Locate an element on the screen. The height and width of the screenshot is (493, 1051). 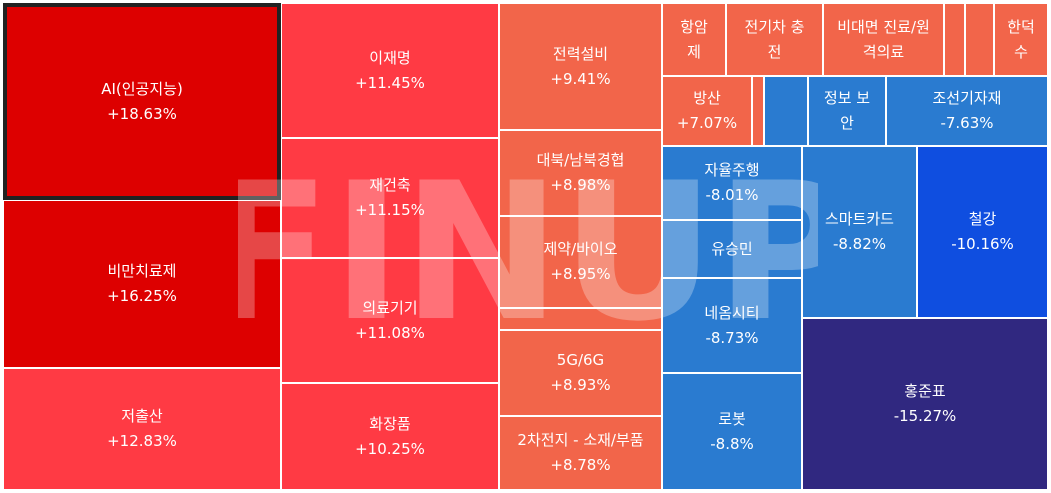
tile-lee-jae-myung: 이재명 +11.45% is located at coordinates (390, 70).